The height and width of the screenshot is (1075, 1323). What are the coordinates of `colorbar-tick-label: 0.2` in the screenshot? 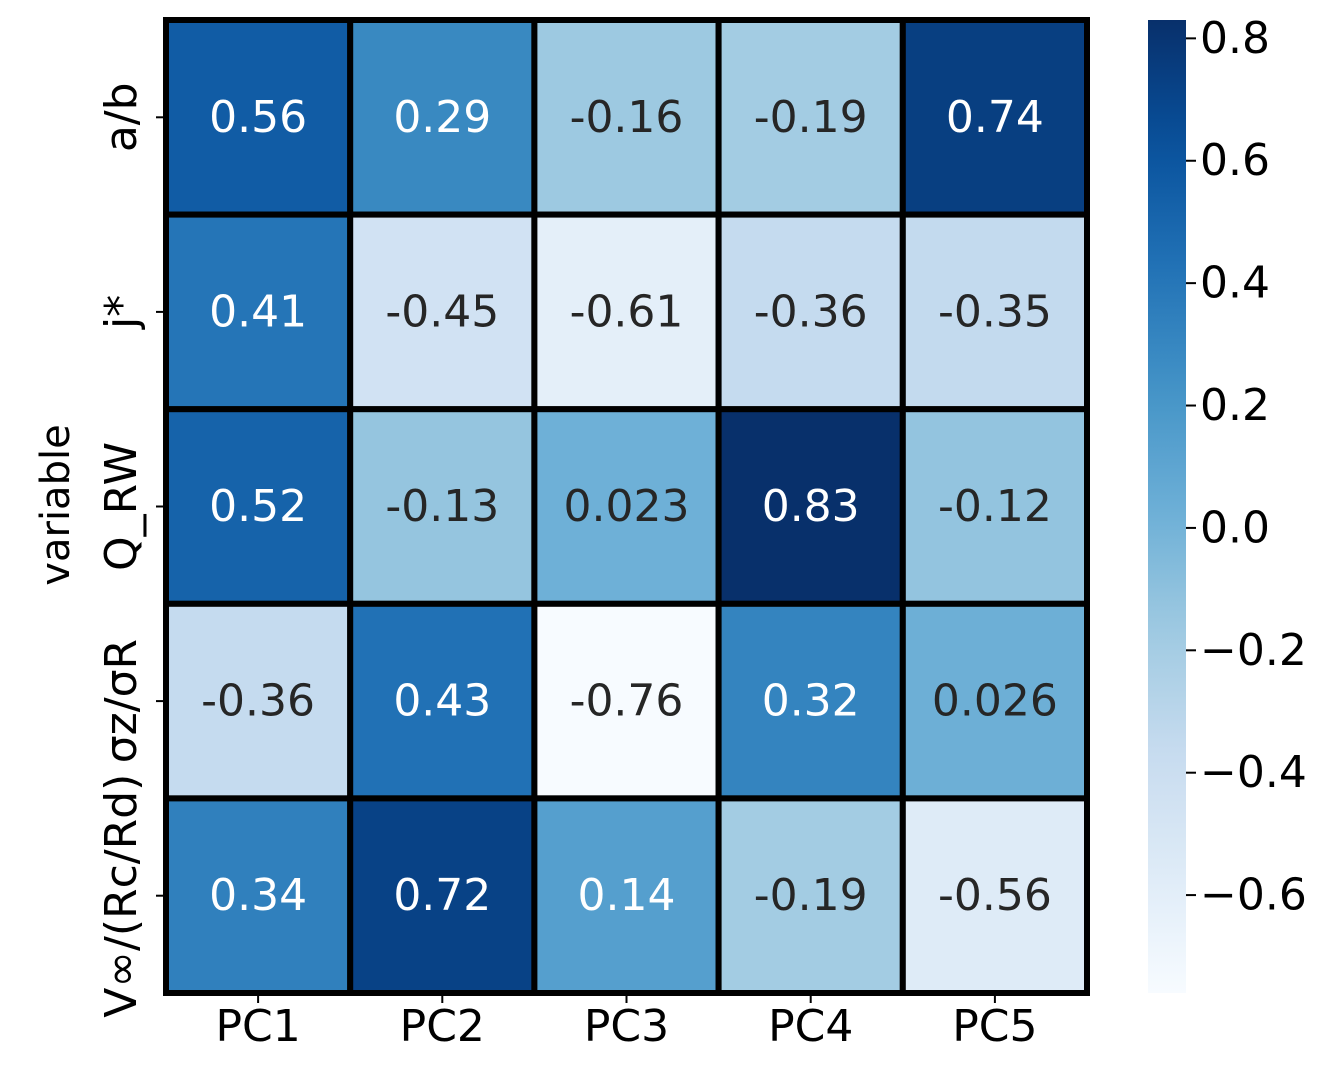 It's located at (1235, 405).